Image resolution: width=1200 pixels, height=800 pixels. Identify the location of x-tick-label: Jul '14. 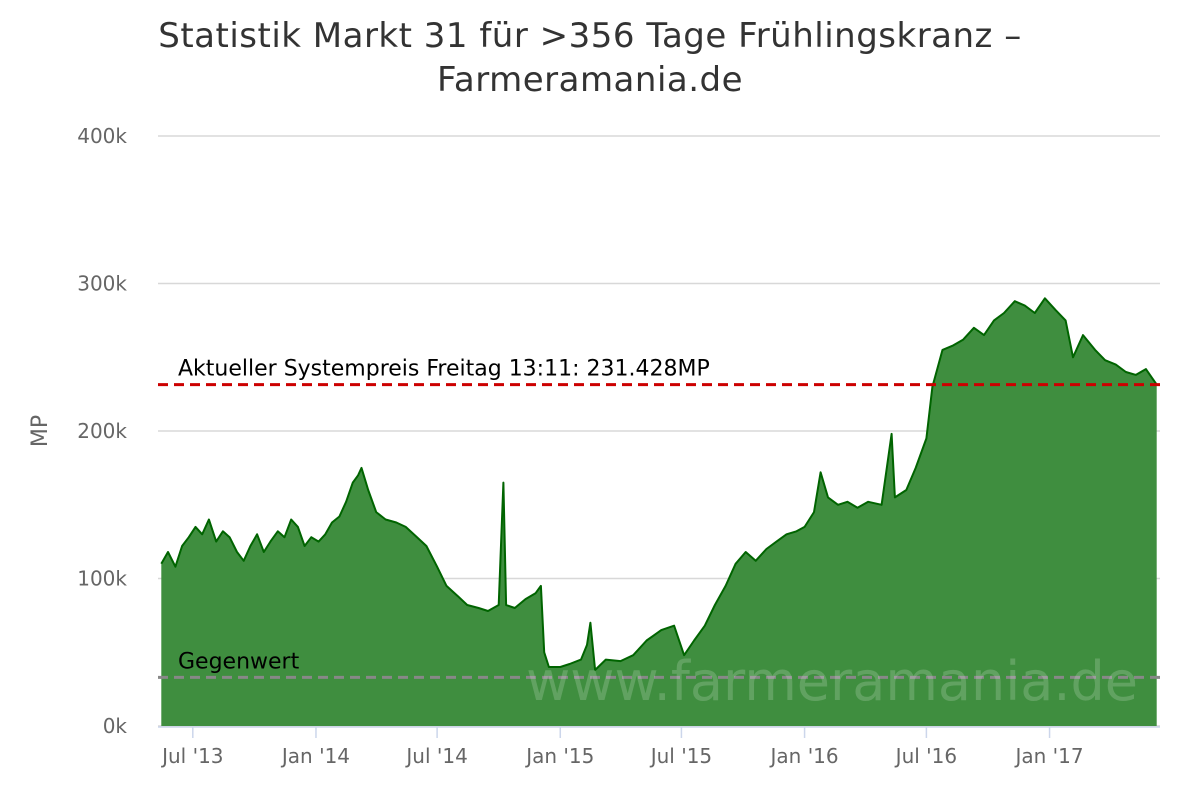
(435, 756).